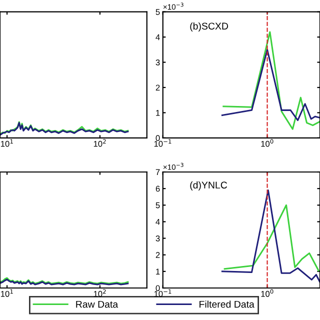 Image resolution: width=320 pixels, height=320 pixels. Describe the element at coordinates (209, 185) in the screenshot. I see `text: (d)YNLC` at that location.